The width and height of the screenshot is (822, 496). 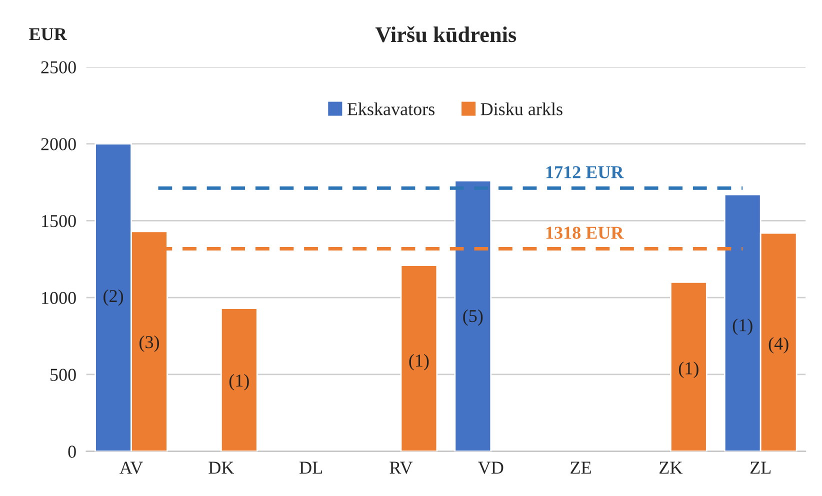 I want to click on annotation: (5), so click(x=473, y=317).